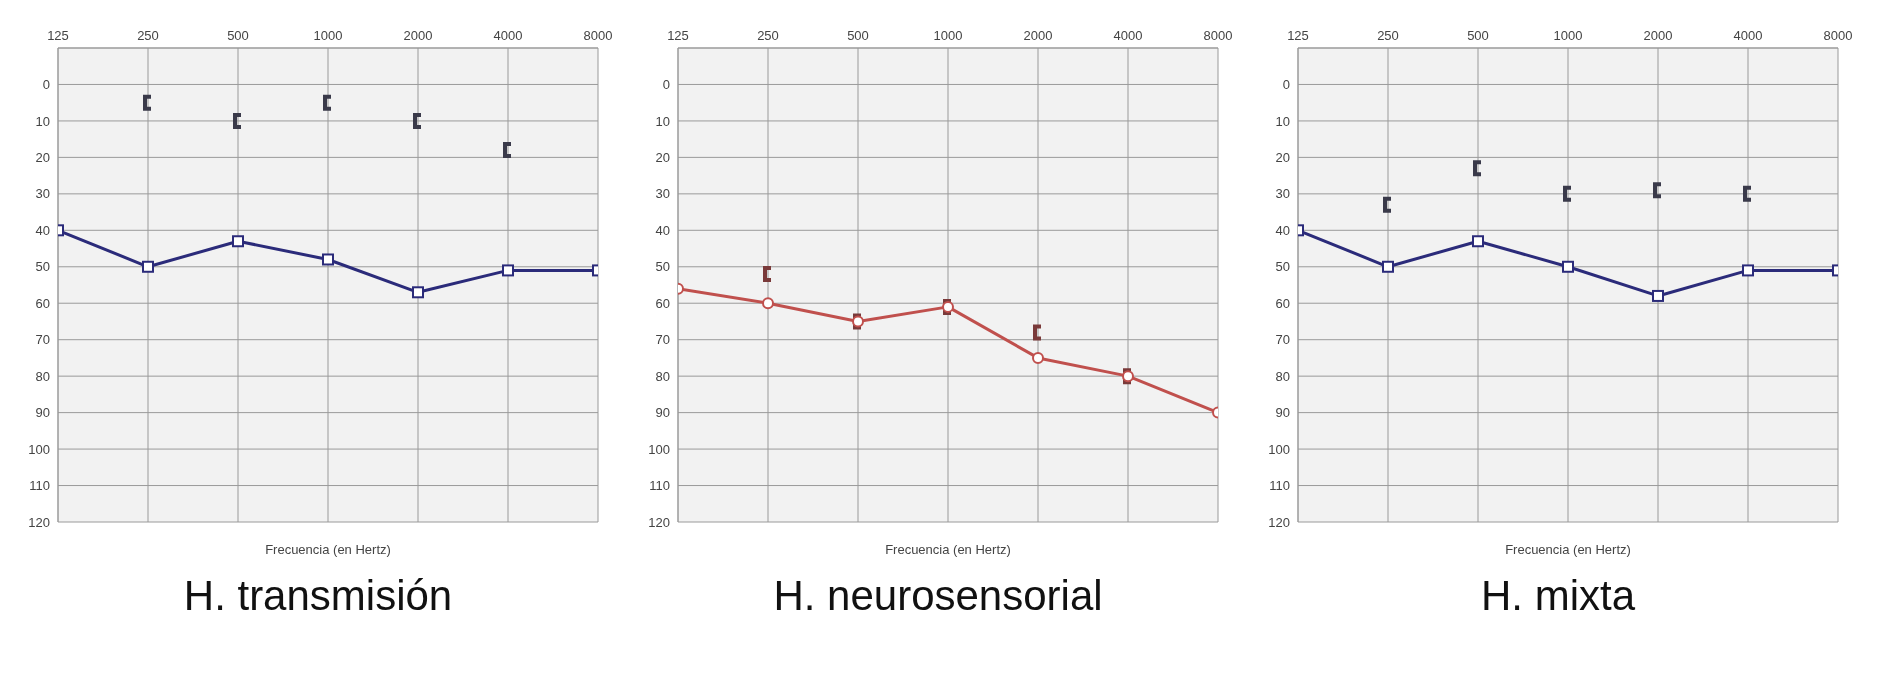 The height and width of the screenshot is (687, 1887). What do you see at coordinates (1558, 596) in the screenshot?
I see `text: H. mixta` at bounding box center [1558, 596].